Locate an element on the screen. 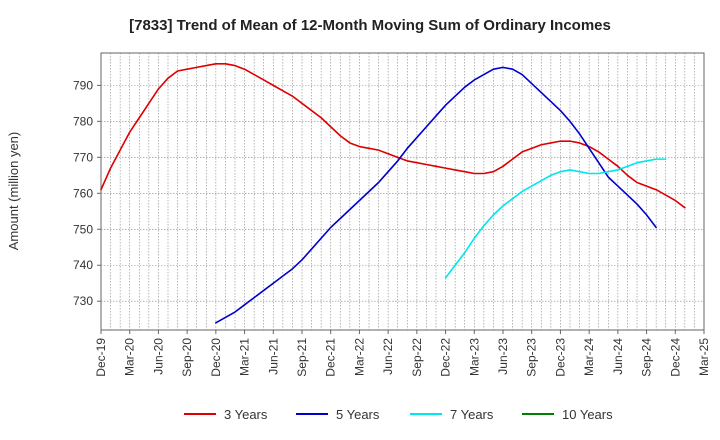 The image size is (720, 440). x-tick-label: Mar-24 is located at coordinates (589, 357).